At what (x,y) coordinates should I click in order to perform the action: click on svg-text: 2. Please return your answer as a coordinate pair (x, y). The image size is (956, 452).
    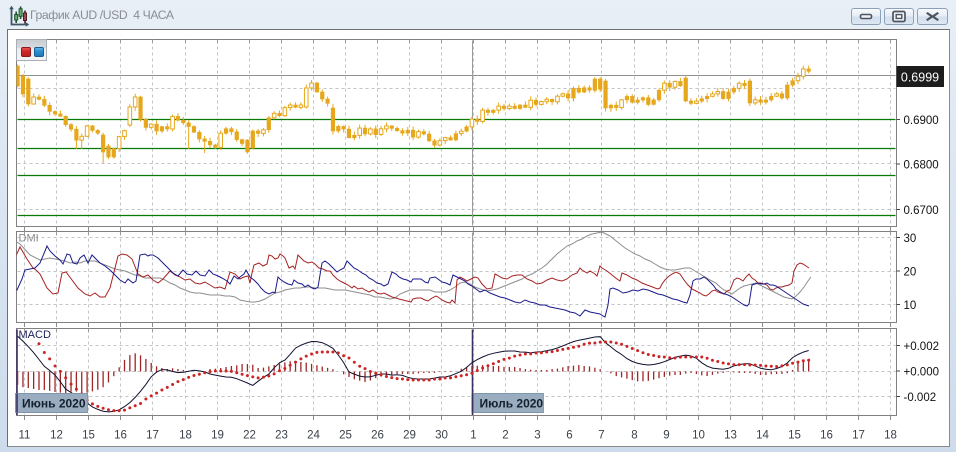
    Looking at the image, I should click on (505, 436).